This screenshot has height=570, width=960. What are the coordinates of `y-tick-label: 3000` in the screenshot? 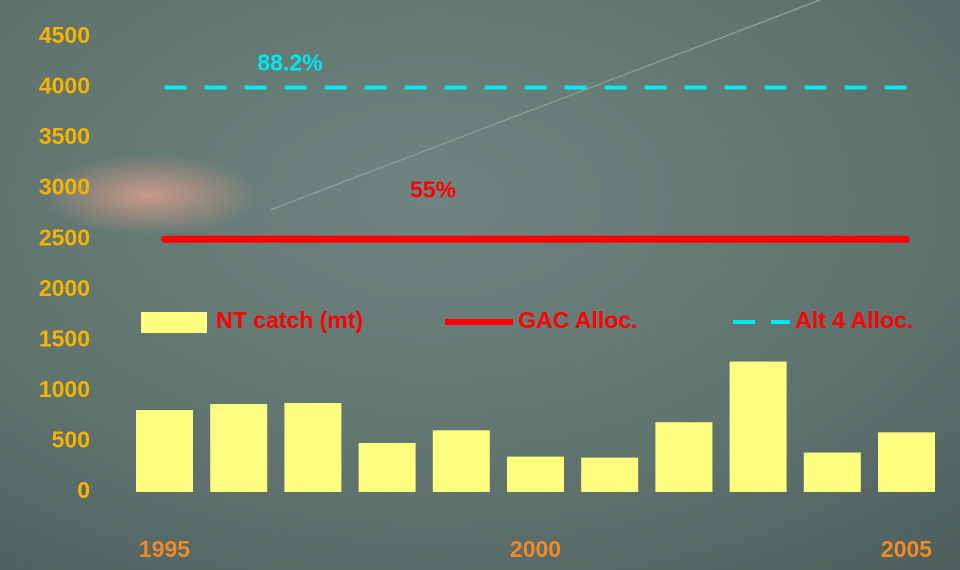 It's located at (64, 187).